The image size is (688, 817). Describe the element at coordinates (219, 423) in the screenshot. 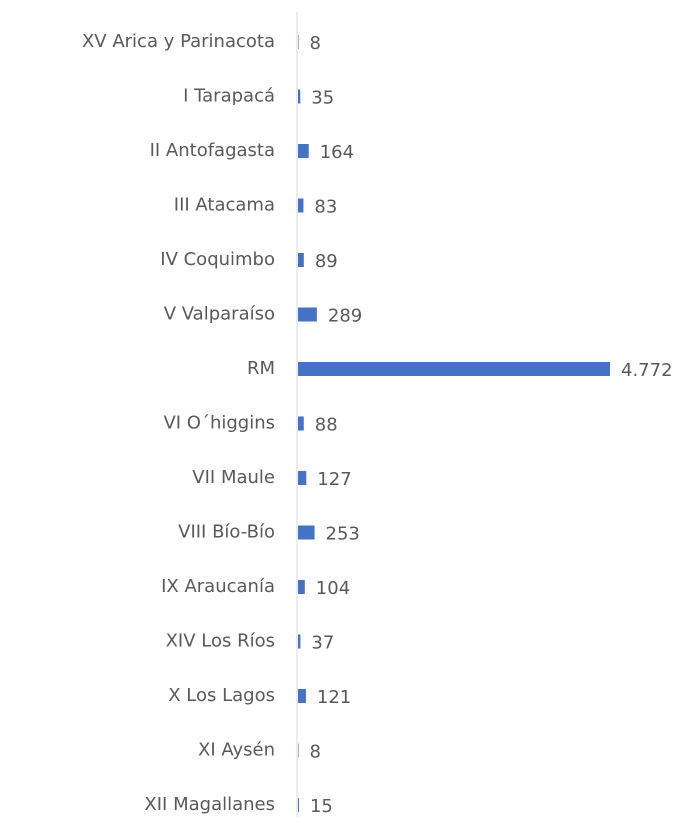

I see `category-label: VI O´higgins` at that location.